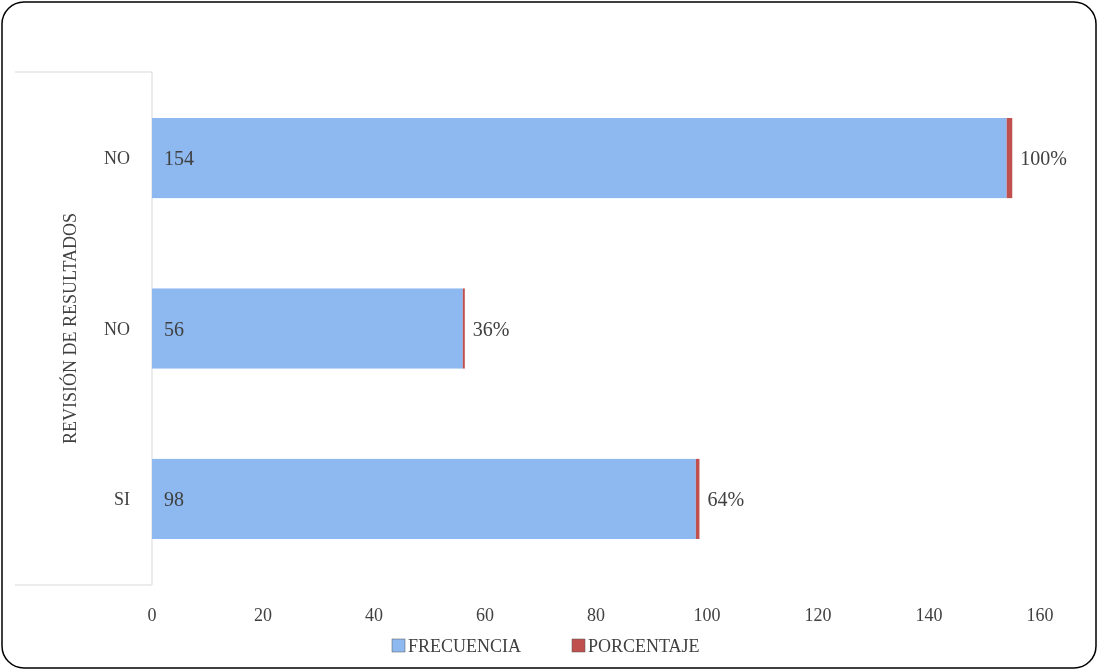 The image size is (1098, 670). What do you see at coordinates (174, 328) in the screenshot?
I see `data-label: 56` at bounding box center [174, 328].